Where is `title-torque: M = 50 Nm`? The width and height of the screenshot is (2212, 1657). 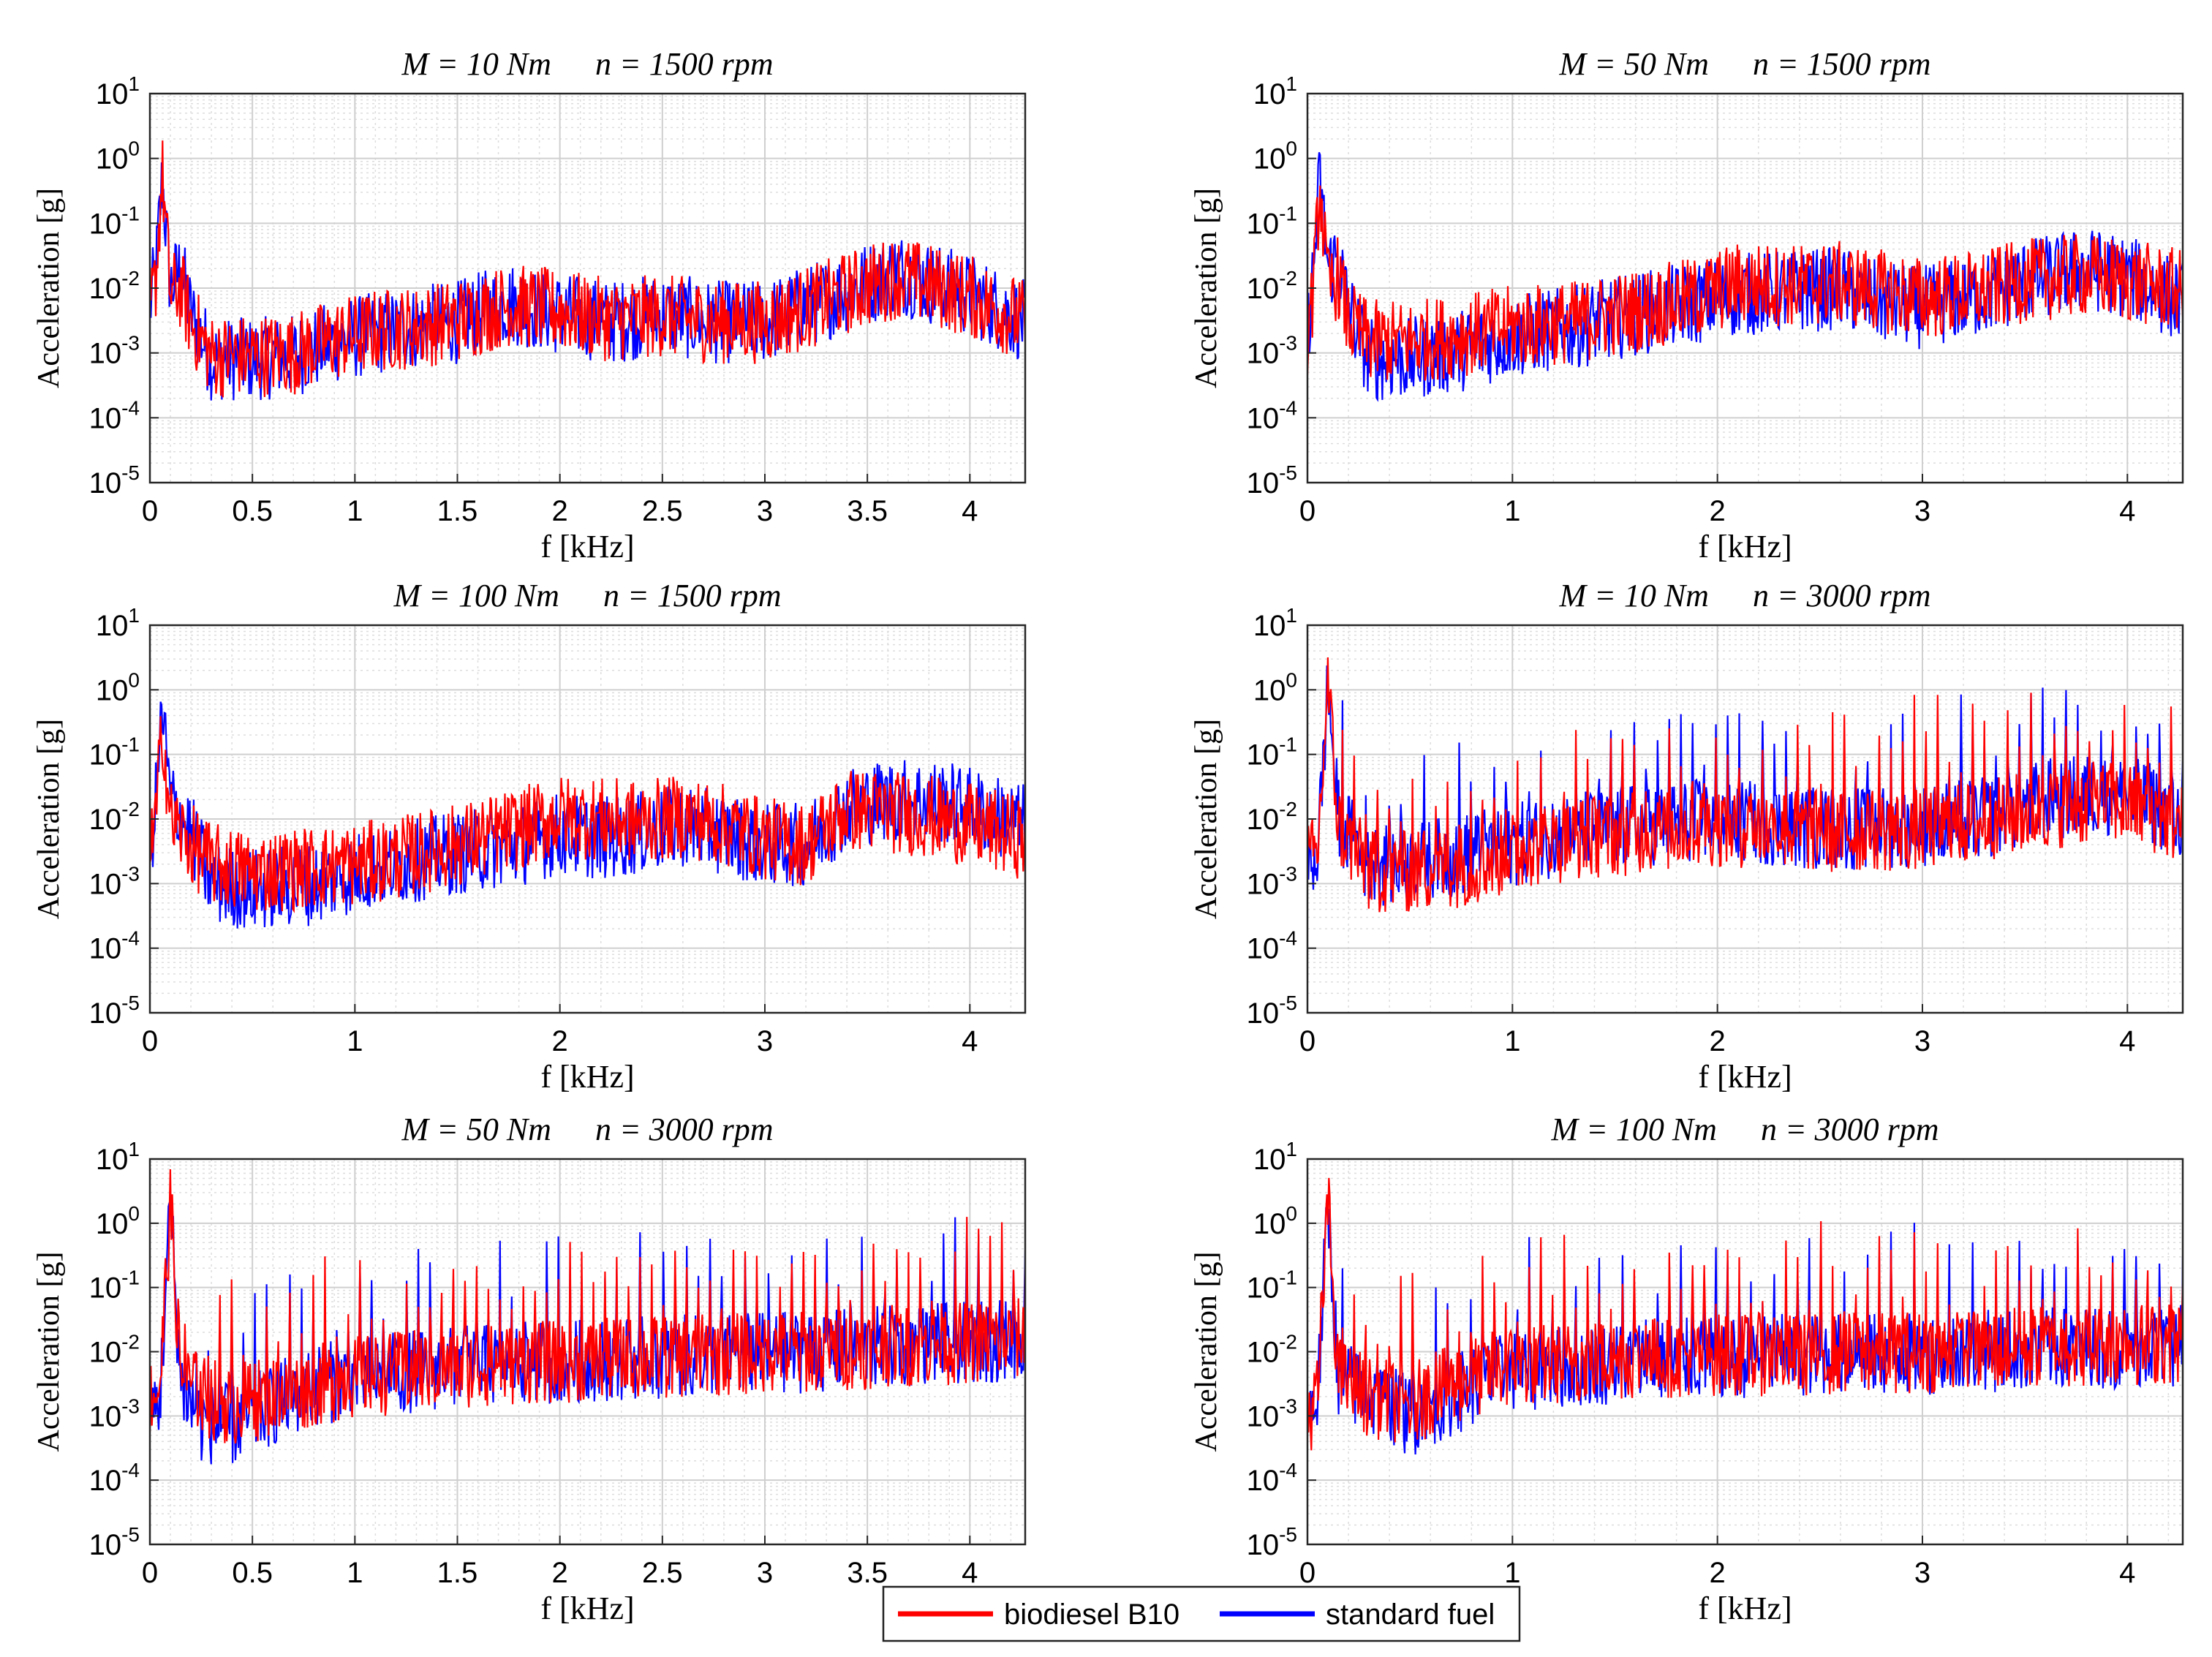
title-torque: M = 50 Nm is located at coordinates (1633, 64).